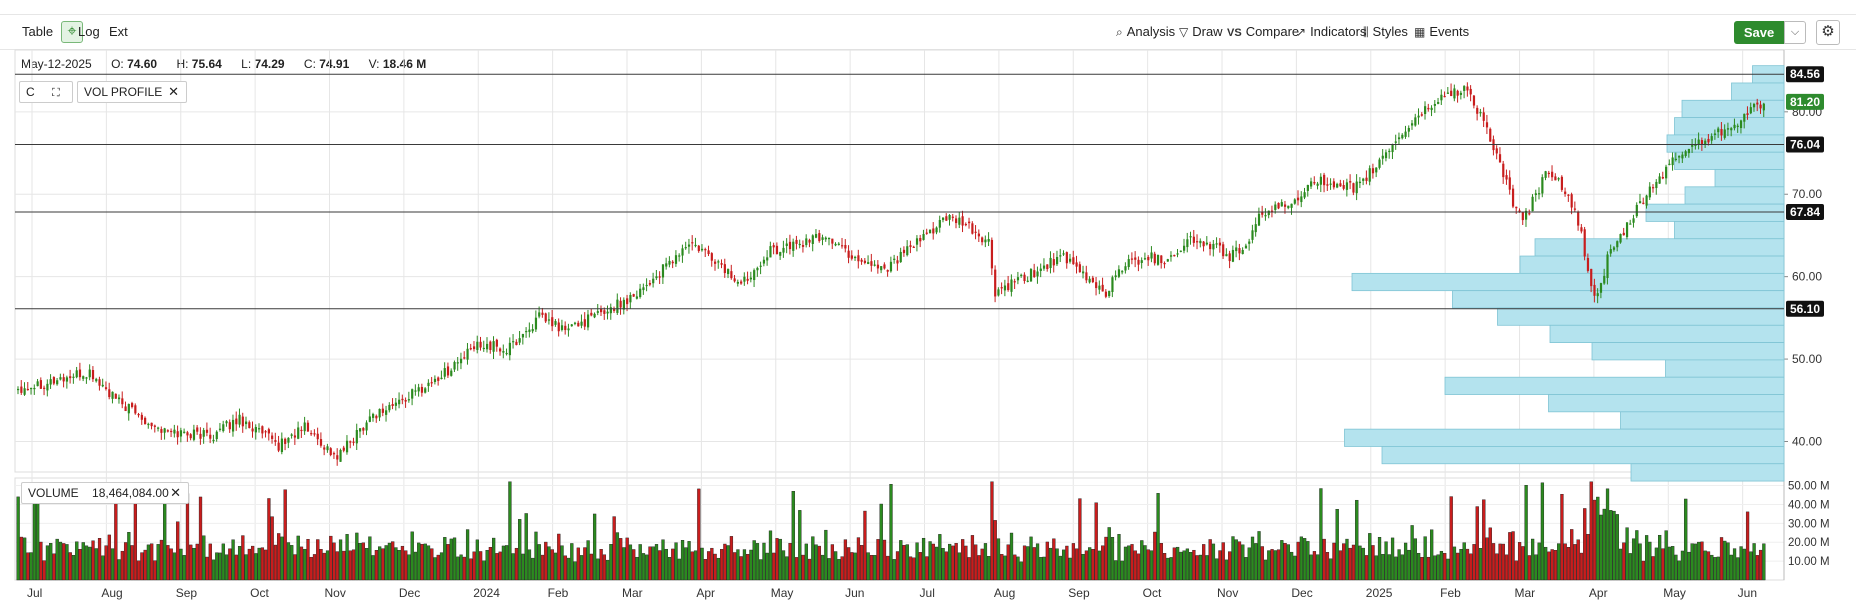 The image size is (1856, 605). What do you see at coordinates (1807, 442) in the screenshot?
I see `price-axis-label: 40.00` at bounding box center [1807, 442].